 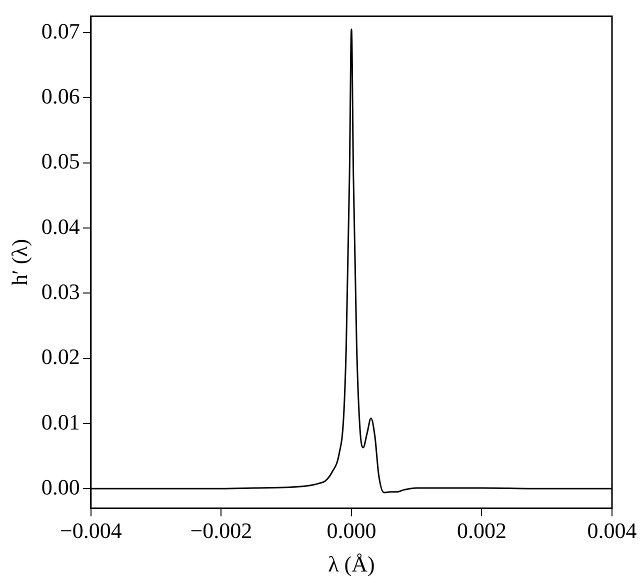 What do you see at coordinates (351, 564) in the screenshot?
I see `x-axis-title: λ (Å)` at bounding box center [351, 564].